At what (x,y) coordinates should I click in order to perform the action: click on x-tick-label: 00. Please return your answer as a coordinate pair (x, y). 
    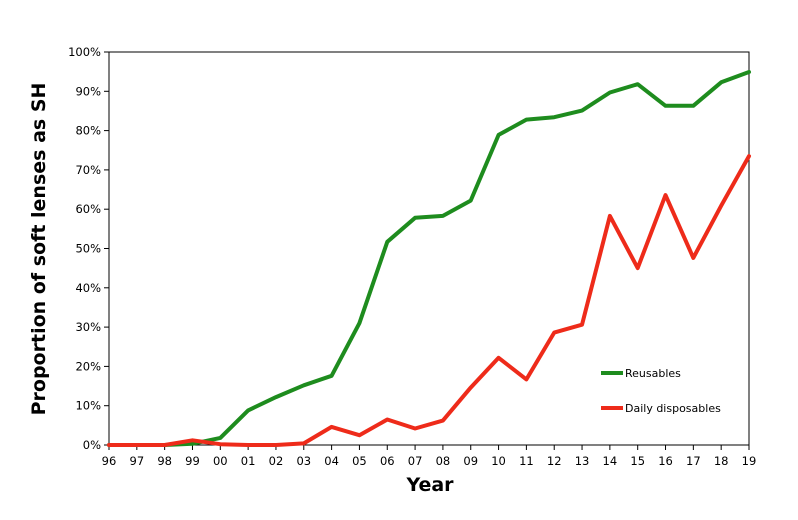
    Looking at the image, I should click on (220, 461).